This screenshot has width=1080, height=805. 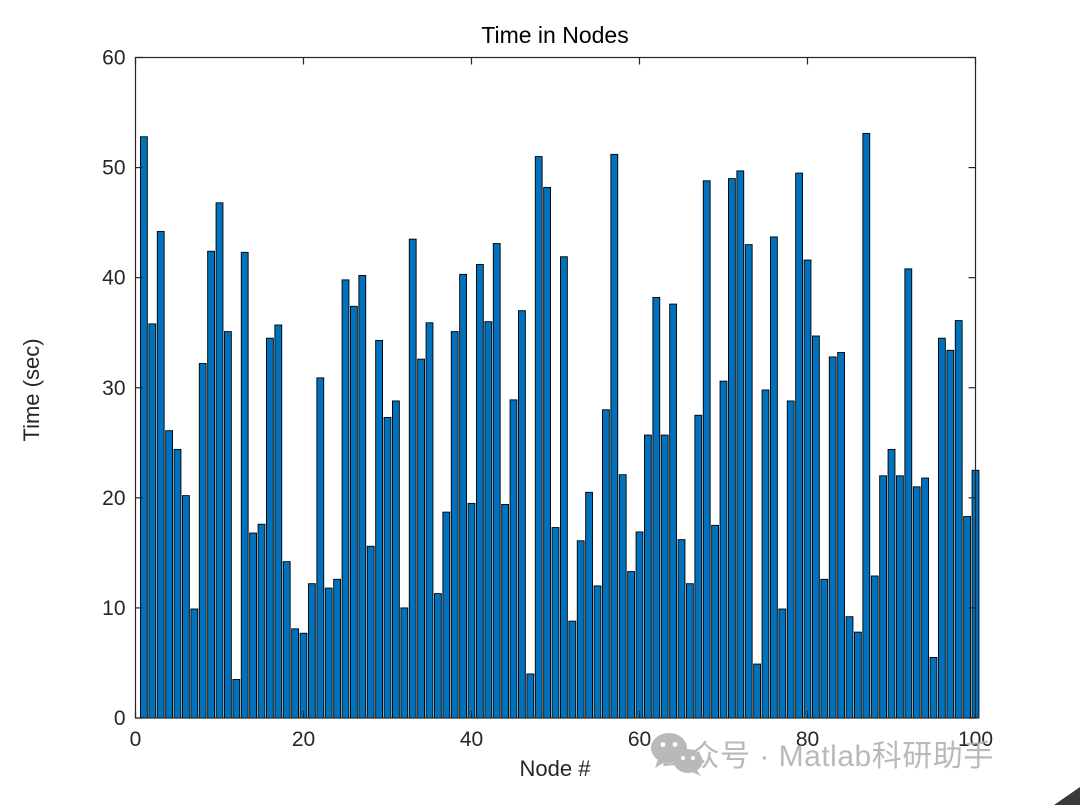 What do you see at coordinates (113, 388) in the screenshot?
I see `y-tick-label: 30` at bounding box center [113, 388].